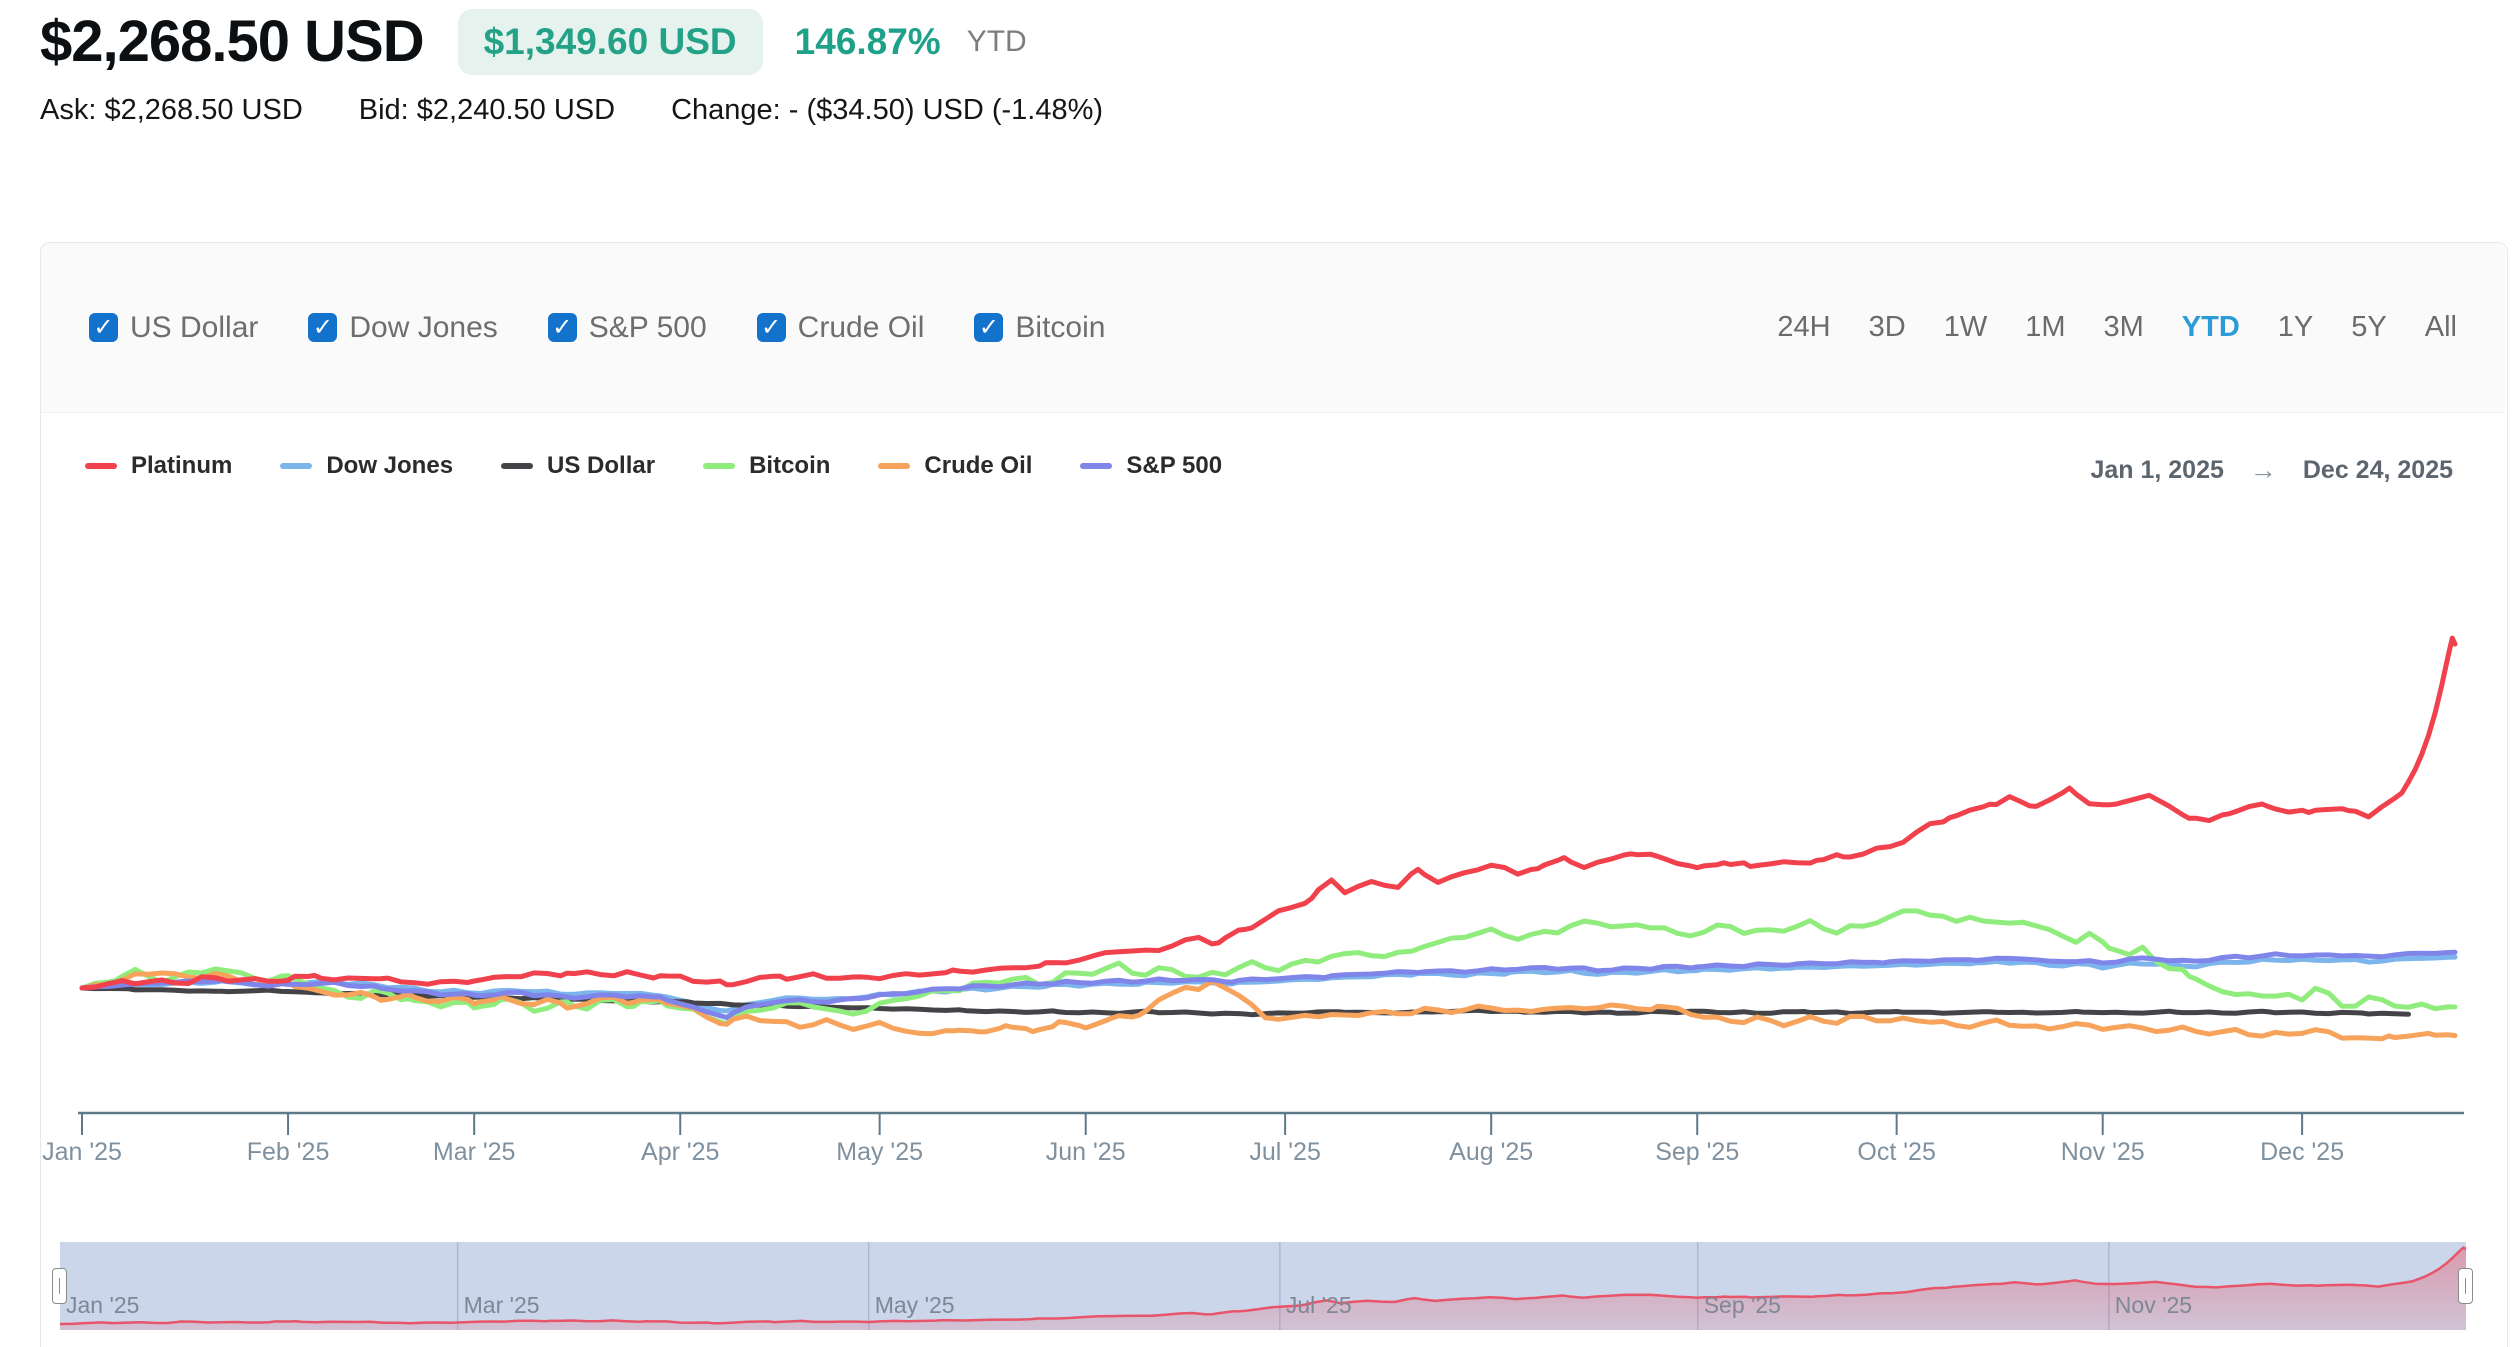 Image resolution: width=2515 pixels, height=1347 pixels. What do you see at coordinates (1896, 1152) in the screenshot?
I see `x-tick-label: Oct '25` at bounding box center [1896, 1152].